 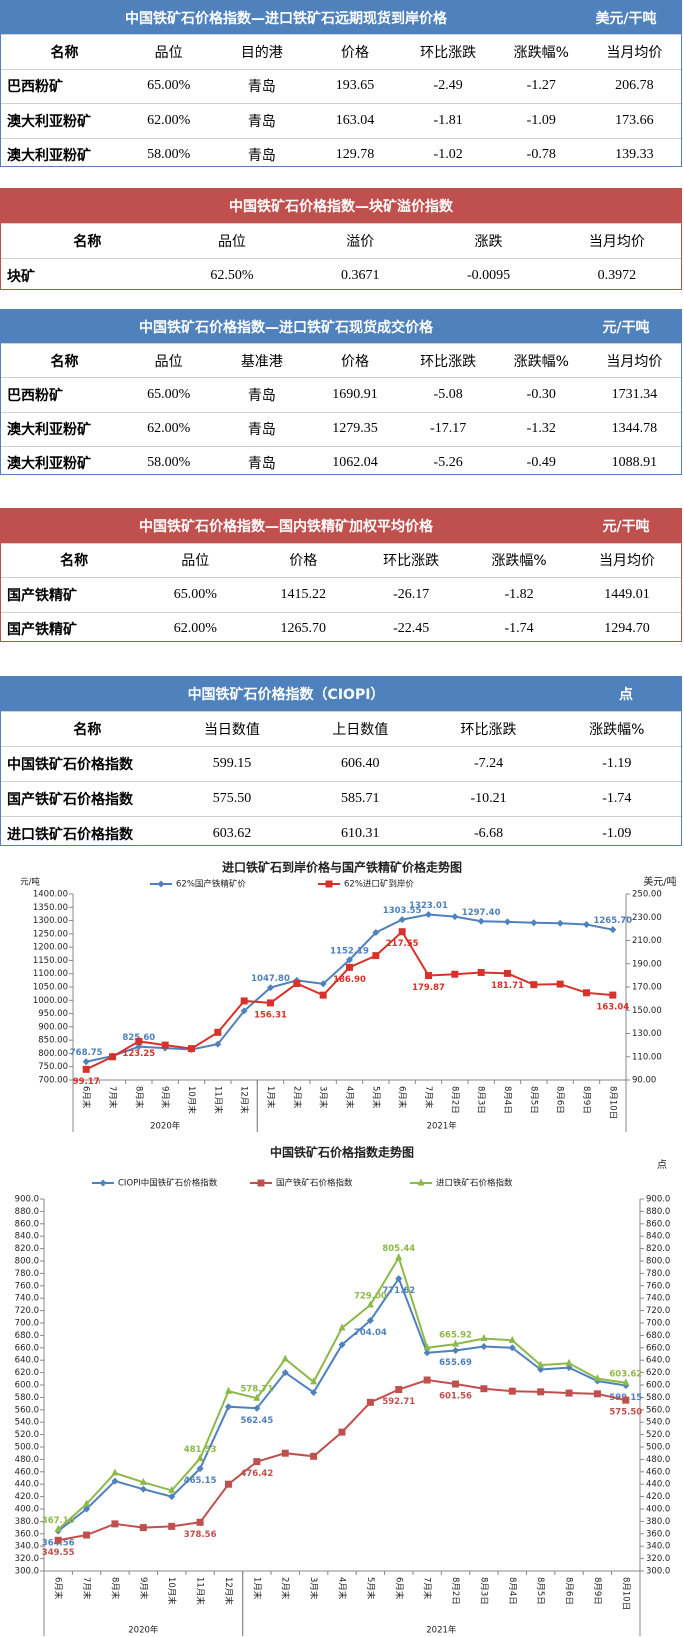 I want to click on y2-tick-label: 500.0, so click(x=658, y=1448).